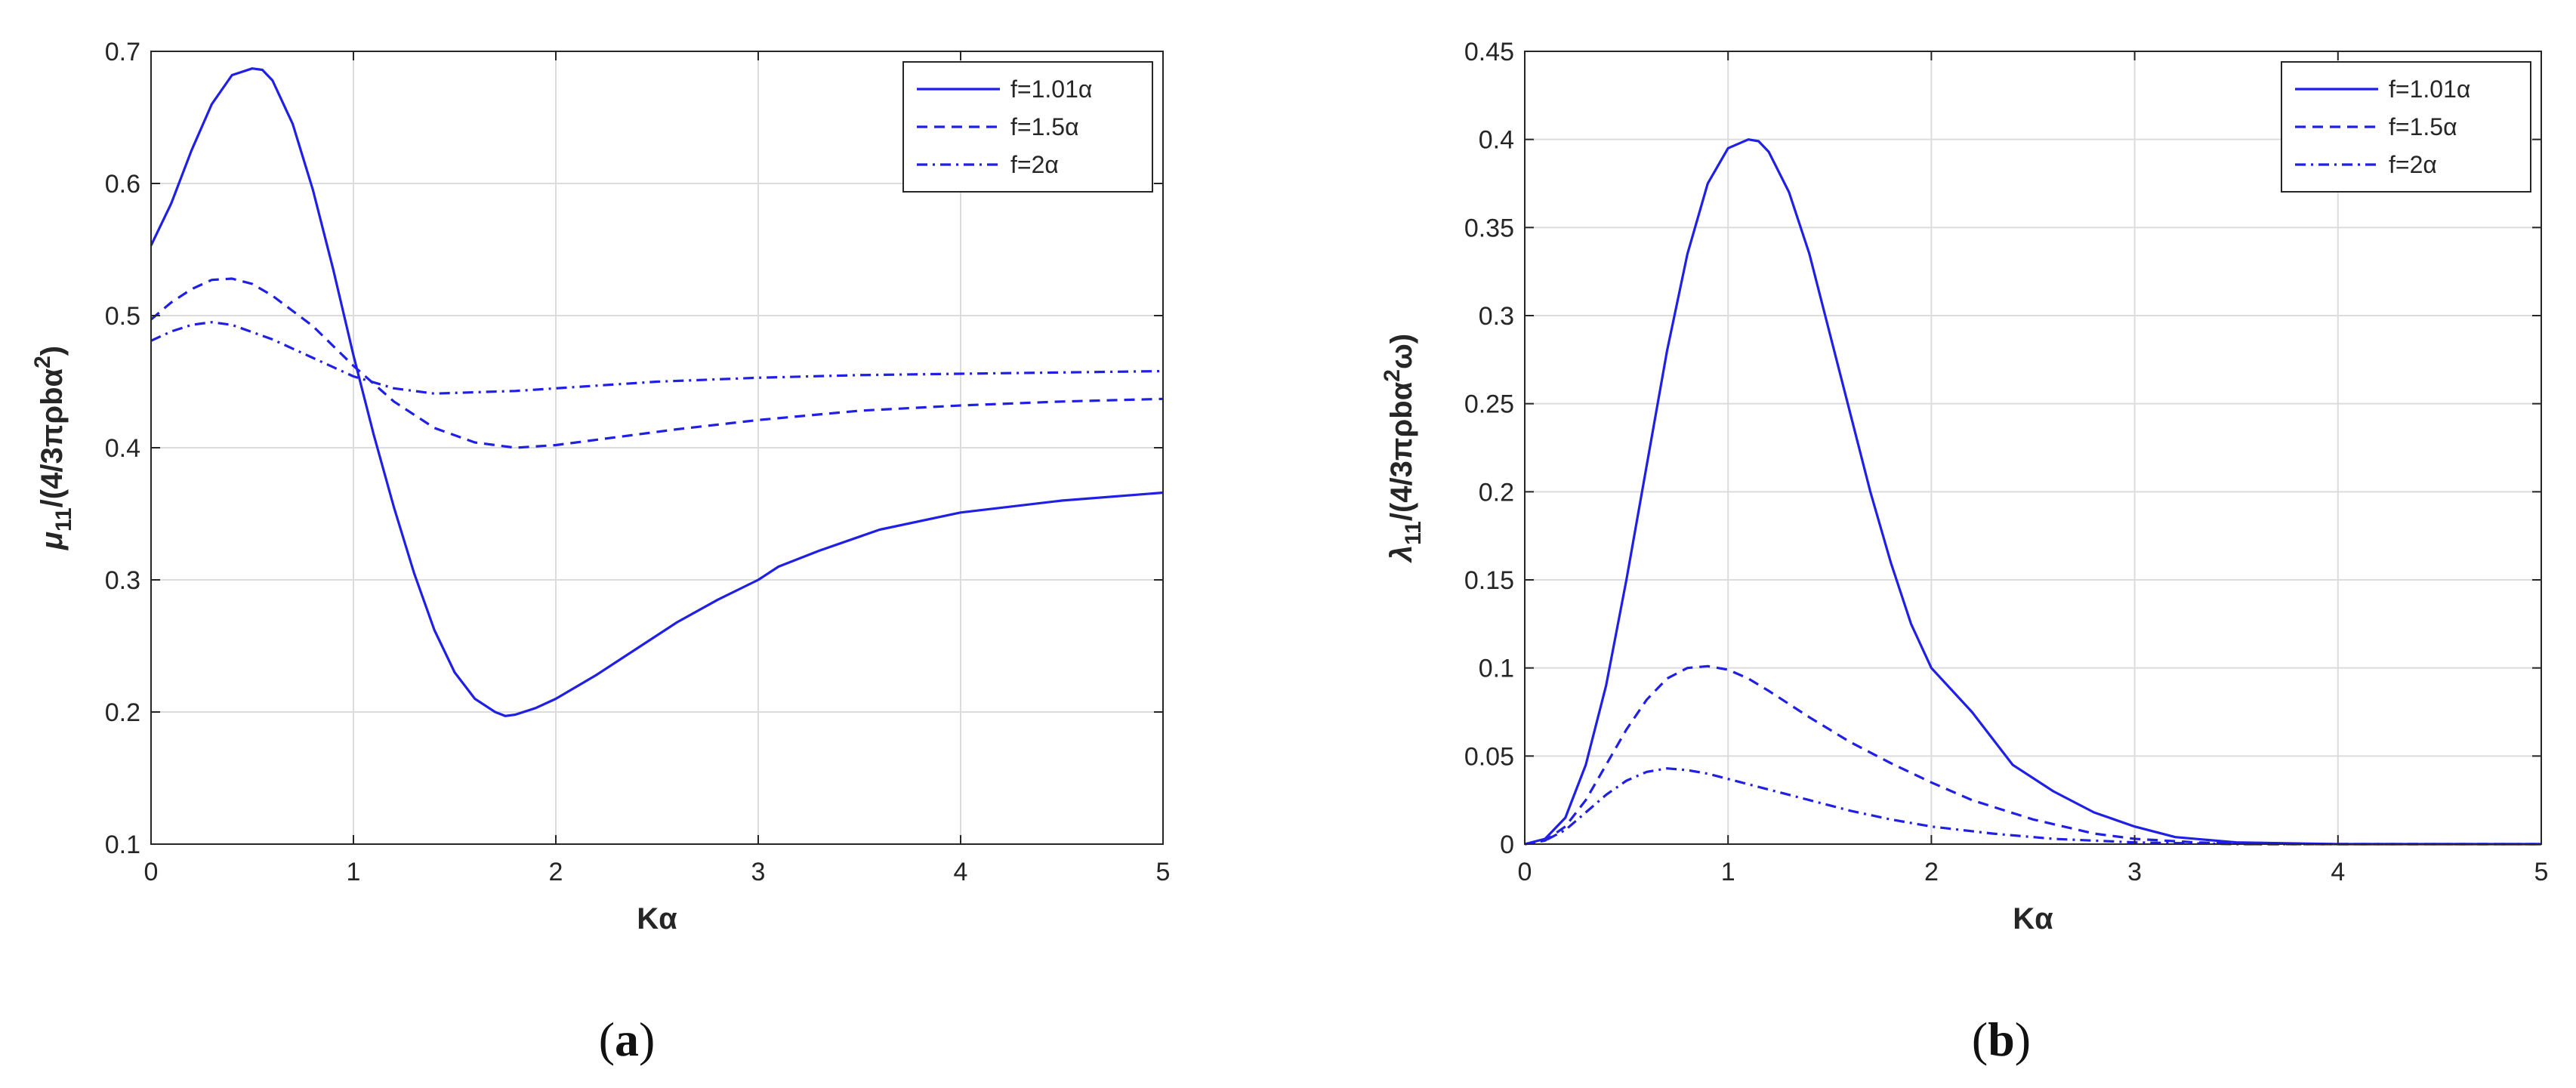 The width and height of the screenshot is (2576, 1088). I want to click on panel-caption: (b), so click(2001, 1039).